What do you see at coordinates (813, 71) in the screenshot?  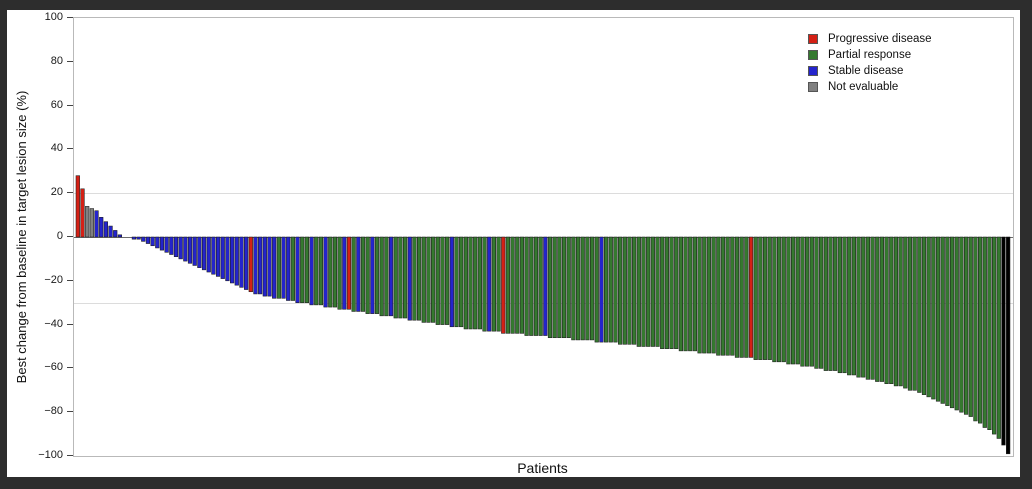 I see `stable-disease-swatch-icon` at bounding box center [813, 71].